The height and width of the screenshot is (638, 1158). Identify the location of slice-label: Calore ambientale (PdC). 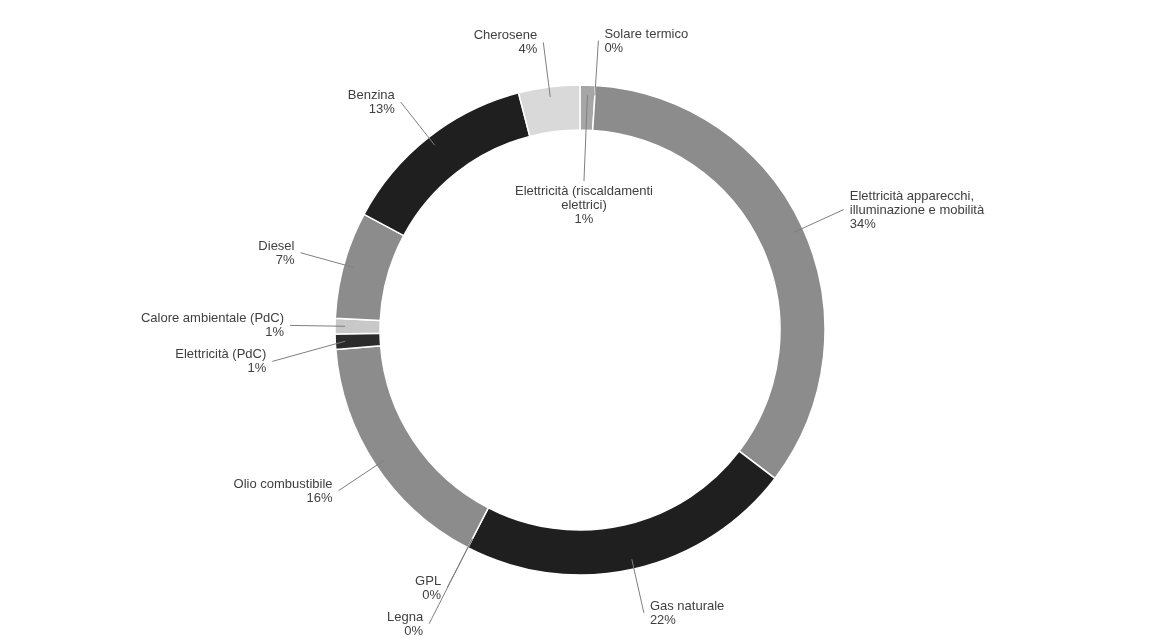
(212, 318).